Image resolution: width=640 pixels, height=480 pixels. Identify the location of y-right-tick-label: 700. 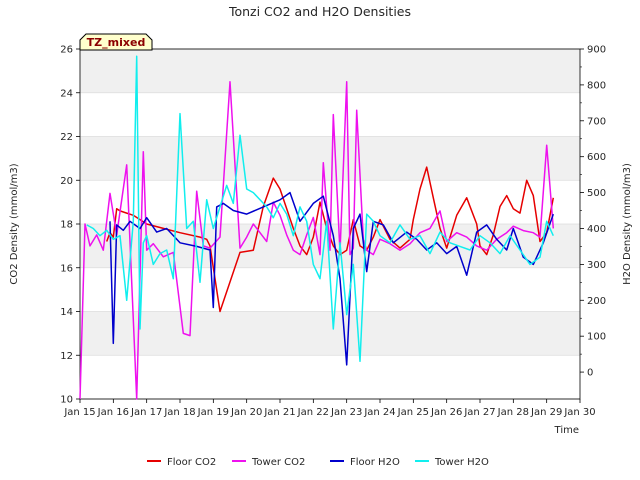
(596, 121).